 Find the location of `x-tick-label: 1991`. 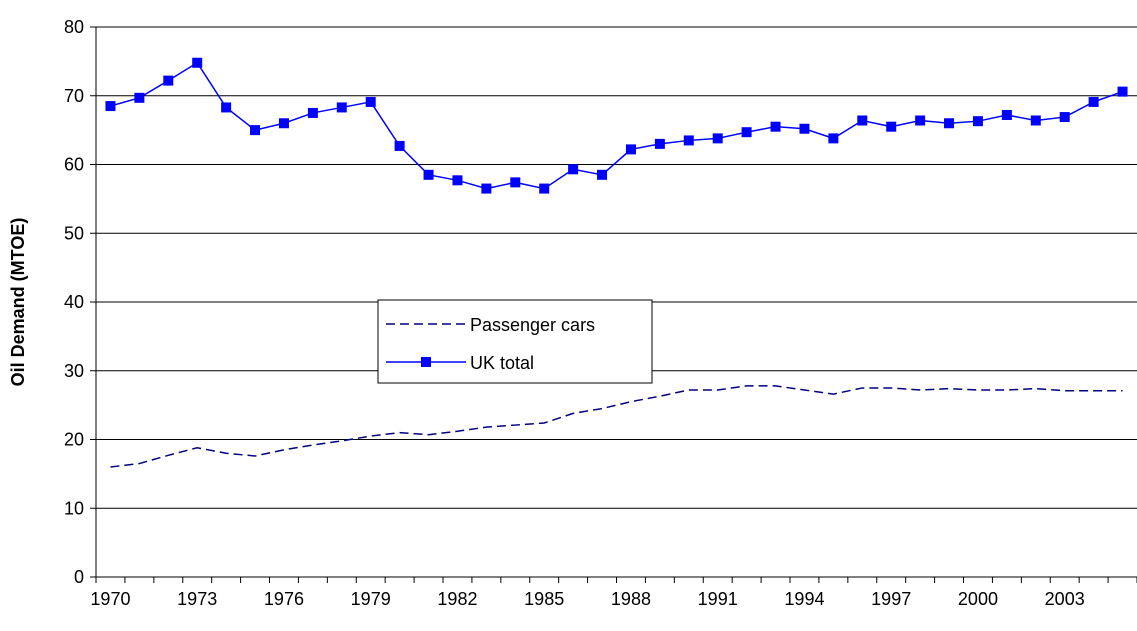

x-tick-label: 1991 is located at coordinates (718, 599).